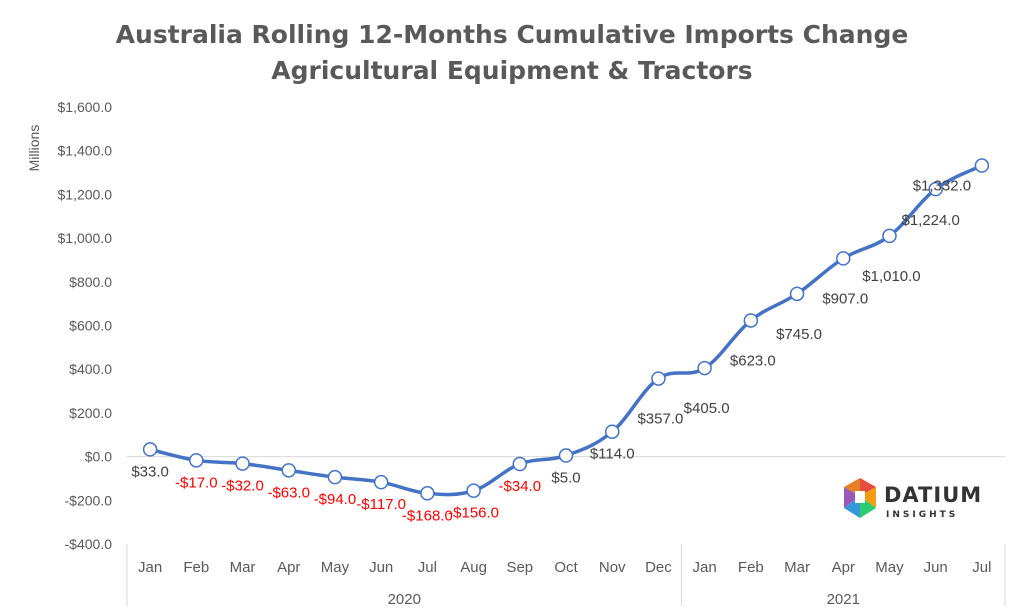 This screenshot has height=616, width=1024. I want to click on y-tick-label: $1,000.0, so click(85, 238).